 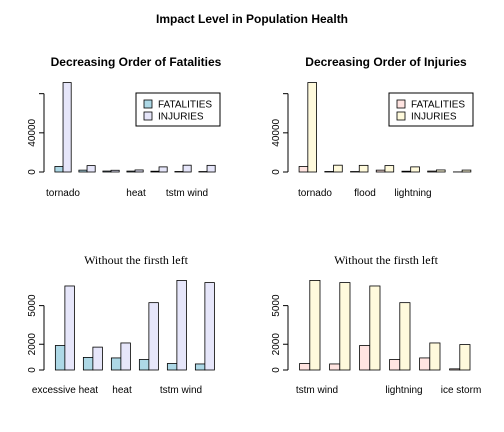 What do you see at coordinates (136, 62) in the screenshot?
I see `panel-title: Decreasing Order of Fatalities` at bounding box center [136, 62].